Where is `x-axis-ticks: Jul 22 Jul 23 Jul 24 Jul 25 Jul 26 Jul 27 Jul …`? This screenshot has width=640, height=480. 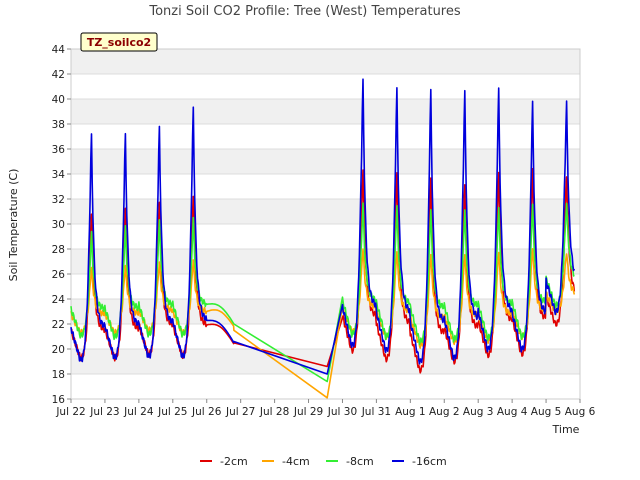 x-axis-ticks: Jul 22 Jul 23 Jul 24 Jul 25 Jul 26 Jul 27 Jul … is located at coordinates (325, 408).